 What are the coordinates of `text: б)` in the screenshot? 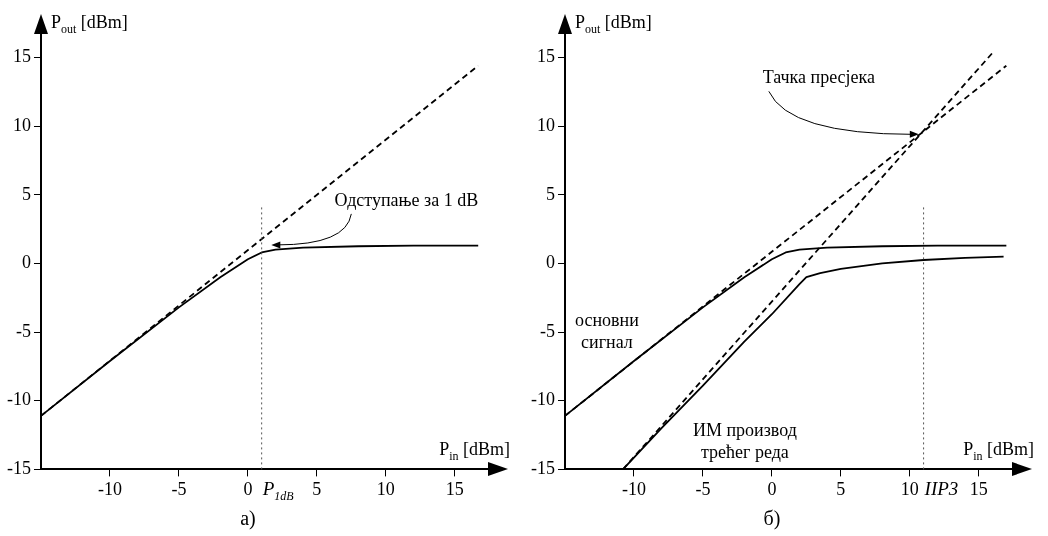 It's located at (772, 519).